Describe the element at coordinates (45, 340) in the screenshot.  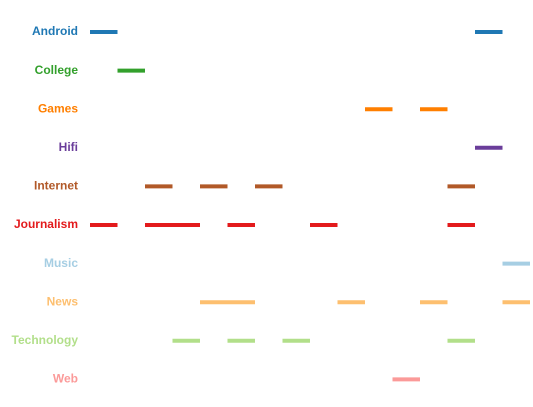
I see `row-label: Technology` at that location.